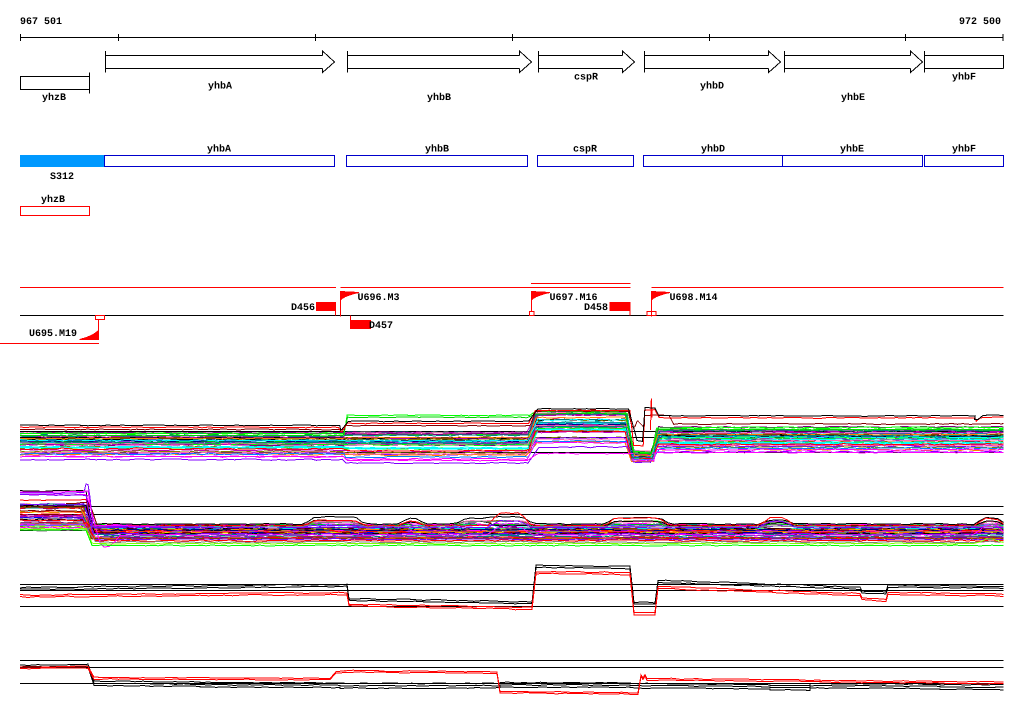 Image resolution: width=1024 pixels, height=714 pixels. I want to click on svg-text: D458, so click(596, 308).